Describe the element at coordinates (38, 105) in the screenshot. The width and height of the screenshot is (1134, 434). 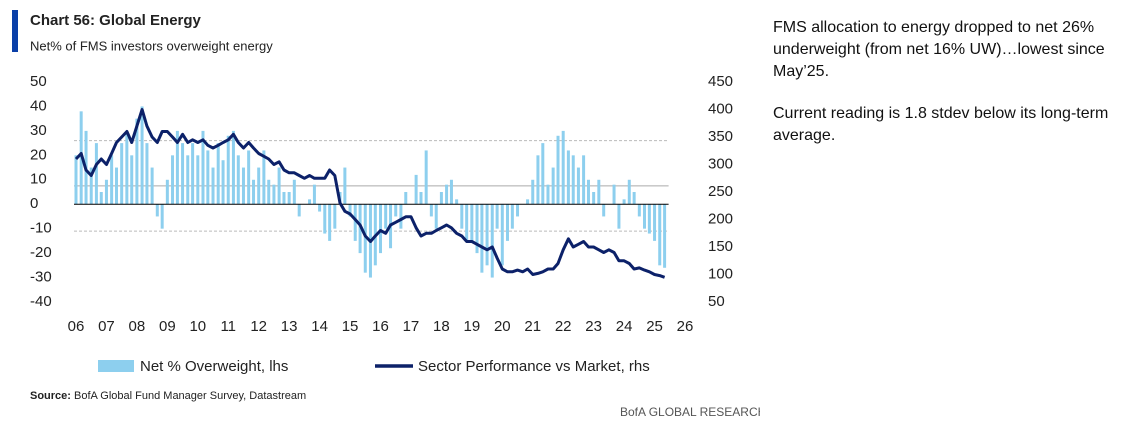
I see `y-tick-label: 40` at that location.